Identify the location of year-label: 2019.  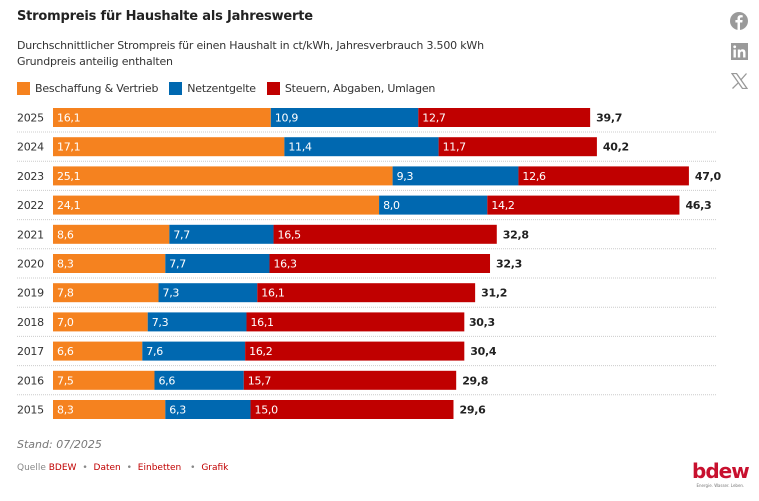
(30, 293).